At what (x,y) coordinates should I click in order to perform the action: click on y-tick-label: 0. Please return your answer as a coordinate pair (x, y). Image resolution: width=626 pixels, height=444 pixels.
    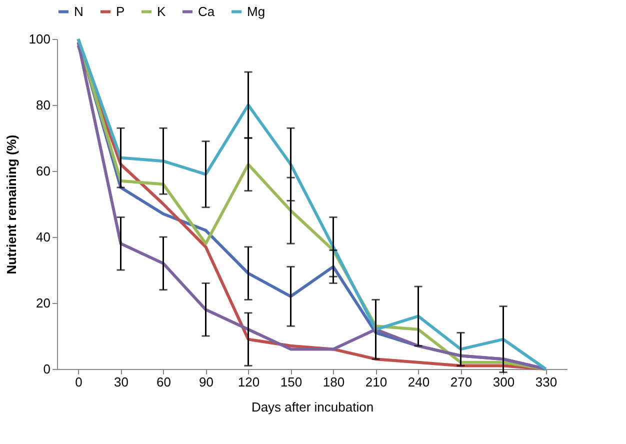
    Looking at the image, I should click on (46, 369).